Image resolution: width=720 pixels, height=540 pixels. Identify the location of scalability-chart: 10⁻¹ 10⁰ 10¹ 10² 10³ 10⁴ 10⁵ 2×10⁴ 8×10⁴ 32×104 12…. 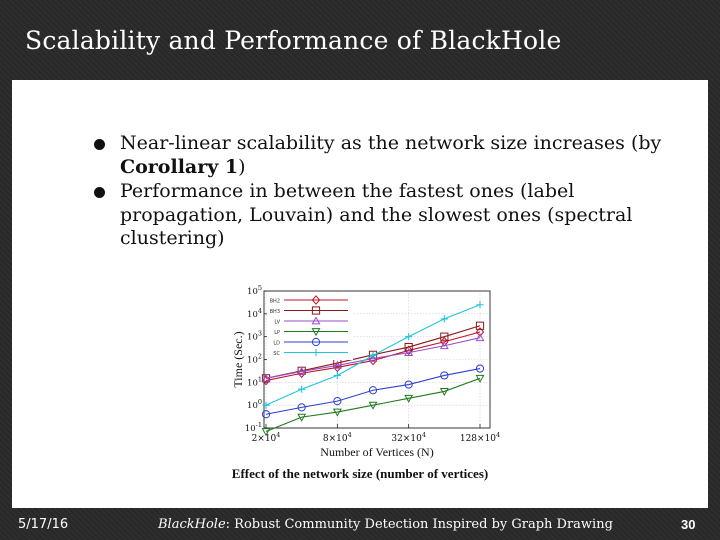
(365, 372).